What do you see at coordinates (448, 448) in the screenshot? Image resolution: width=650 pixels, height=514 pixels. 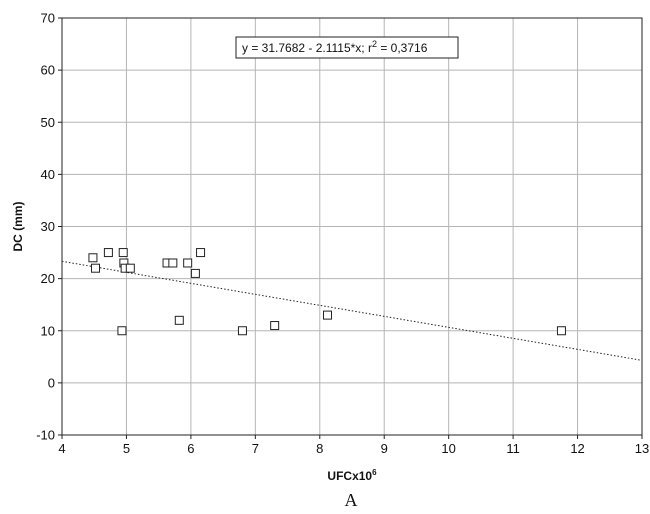 I see `x-tick-label: 10` at bounding box center [448, 448].